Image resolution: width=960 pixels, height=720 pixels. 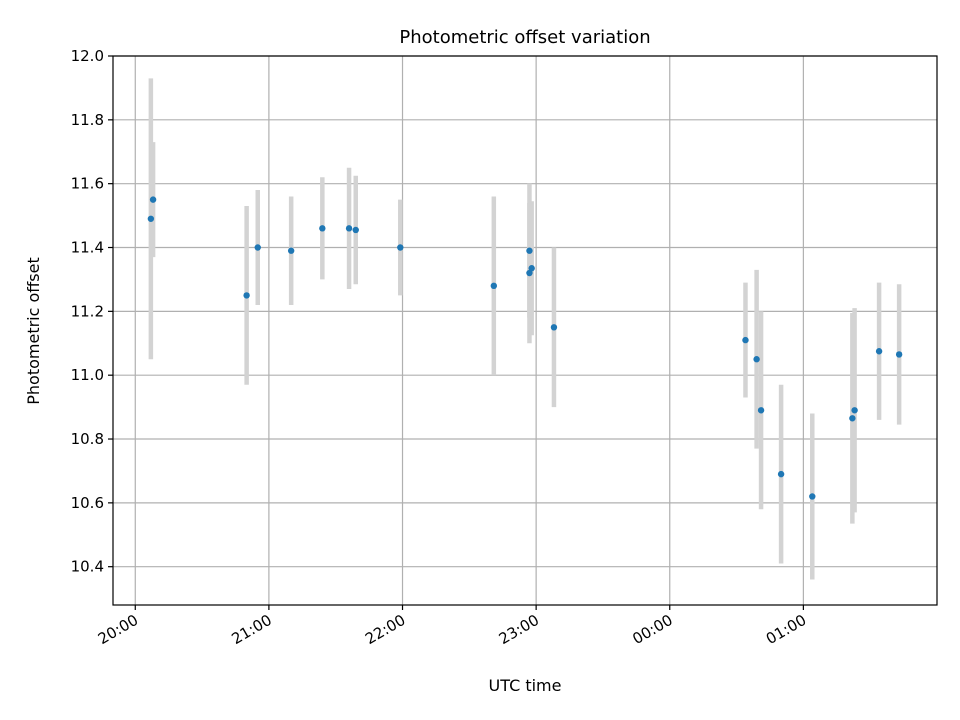 I want to click on y-tick-label: 10.4, so click(x=87, y=567).